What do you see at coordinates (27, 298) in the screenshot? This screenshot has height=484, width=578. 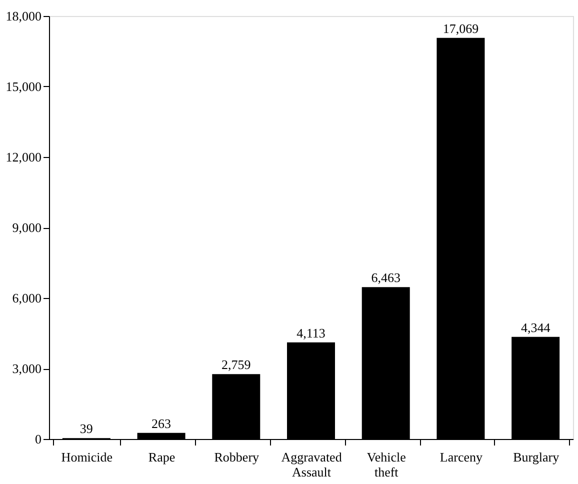 I see `y-tick-label: 6,000` at bounding box center [27, 298].